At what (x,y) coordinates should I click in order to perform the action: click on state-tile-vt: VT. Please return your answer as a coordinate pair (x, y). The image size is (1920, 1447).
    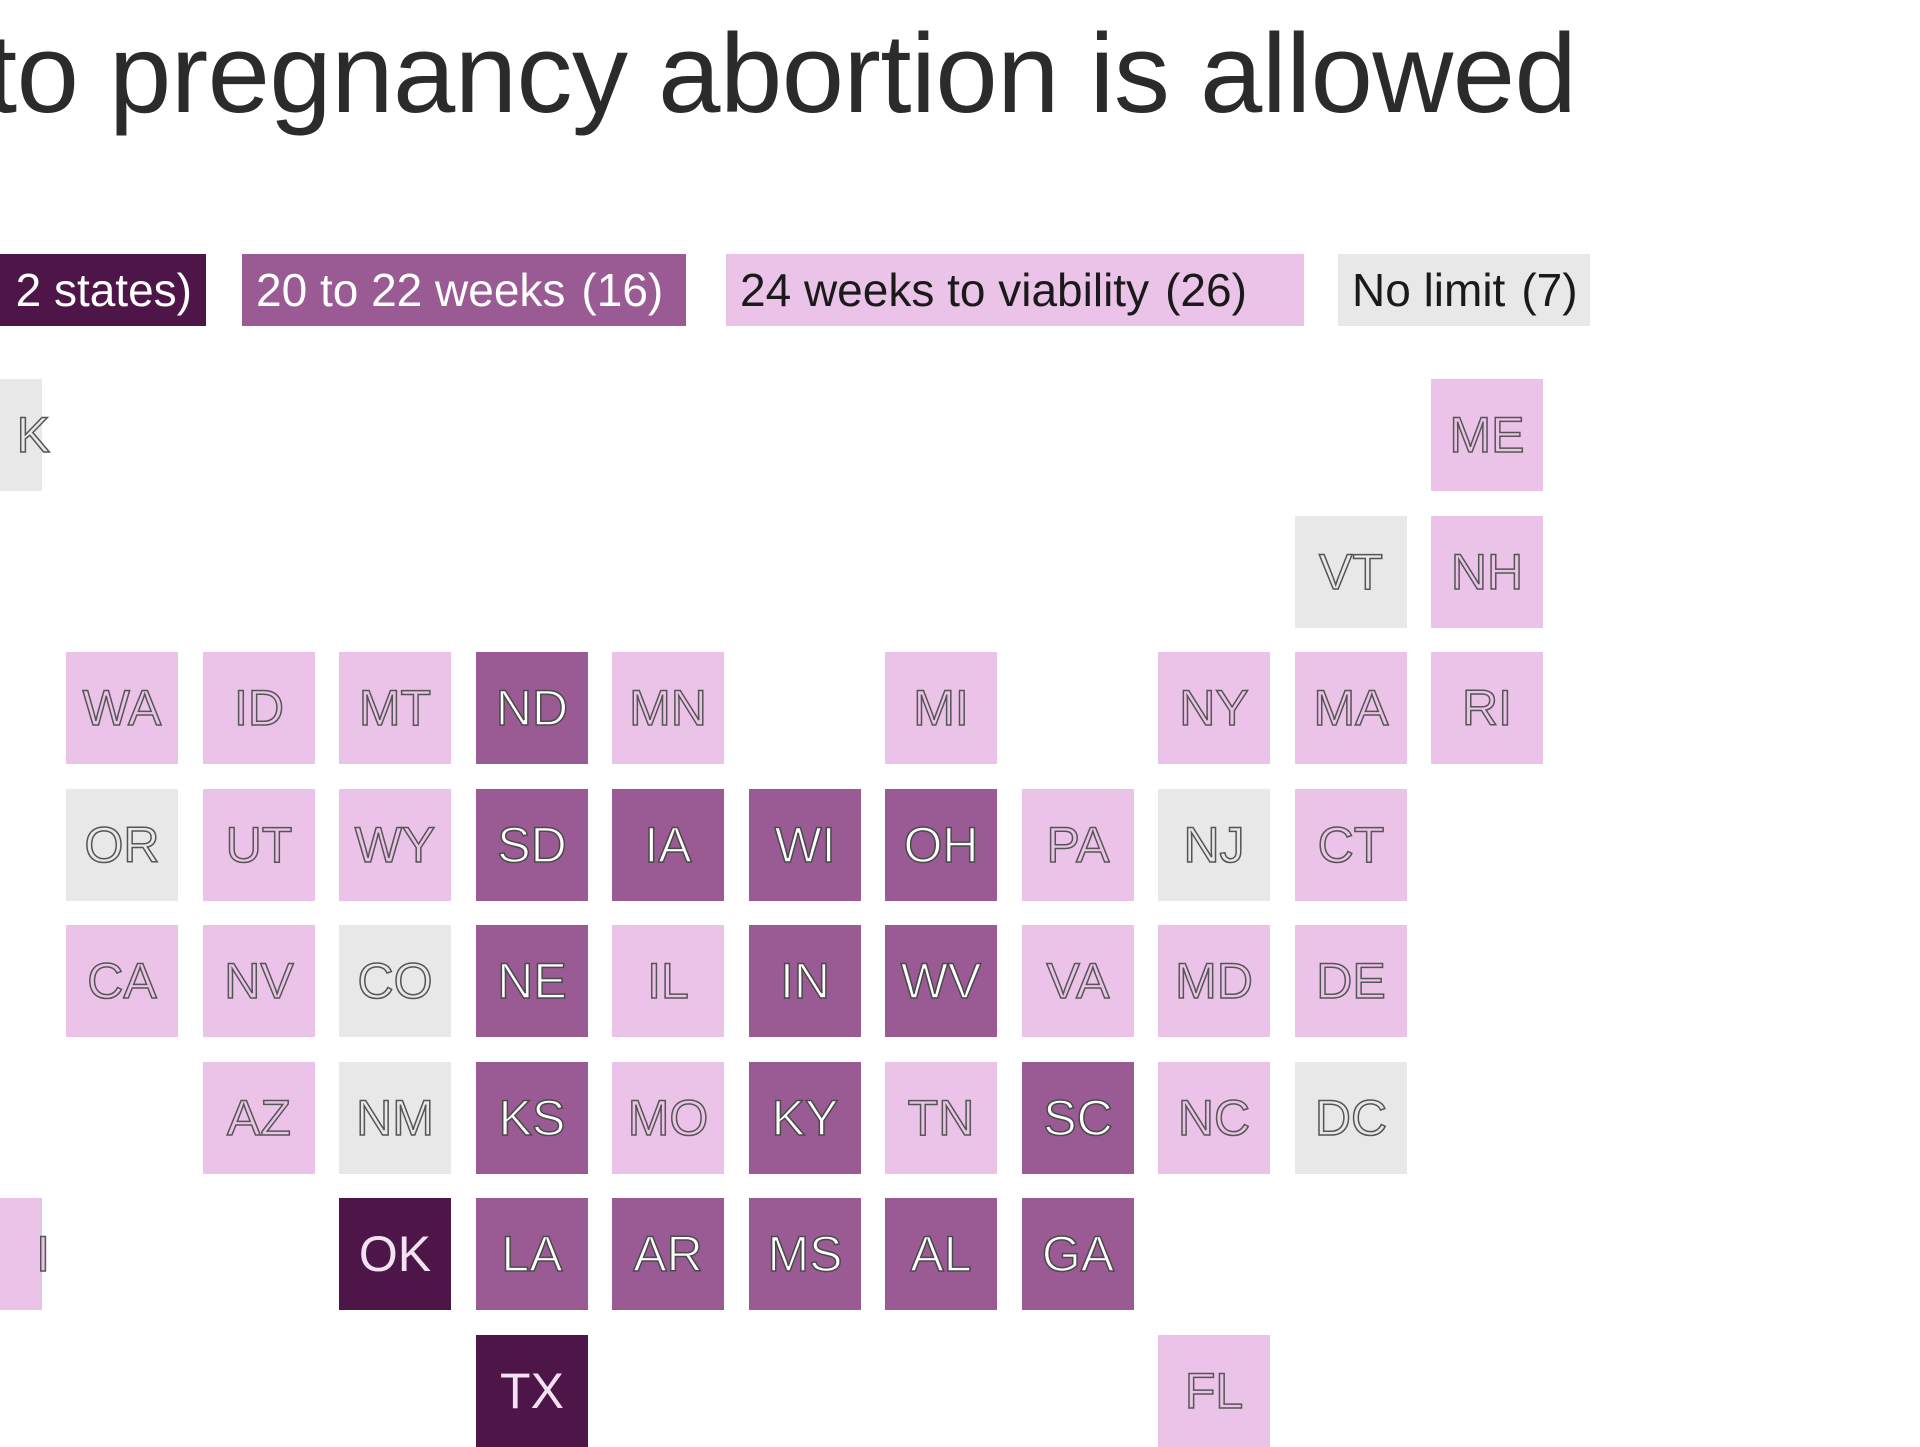
    Looking at the image, I should click on (1351, 572).